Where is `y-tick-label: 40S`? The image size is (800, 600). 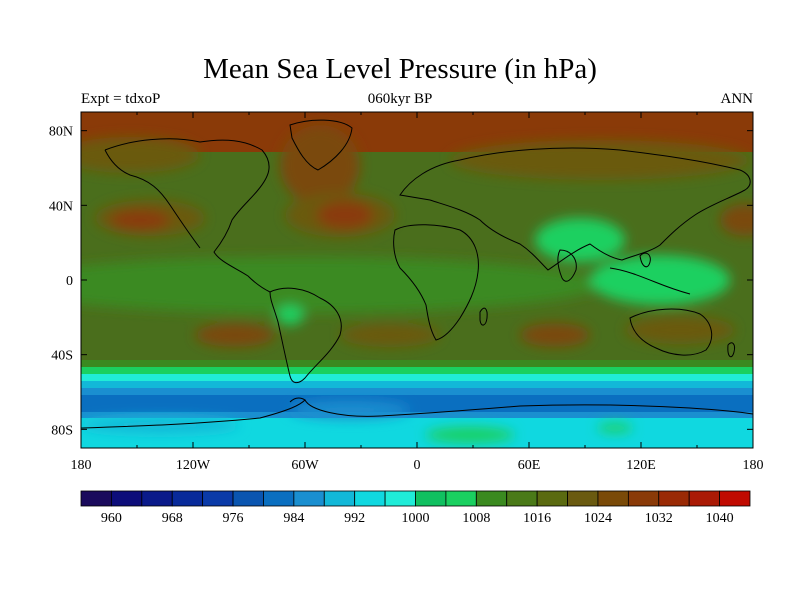 y-tick-label: 40S is located at coordinates (62, 356).